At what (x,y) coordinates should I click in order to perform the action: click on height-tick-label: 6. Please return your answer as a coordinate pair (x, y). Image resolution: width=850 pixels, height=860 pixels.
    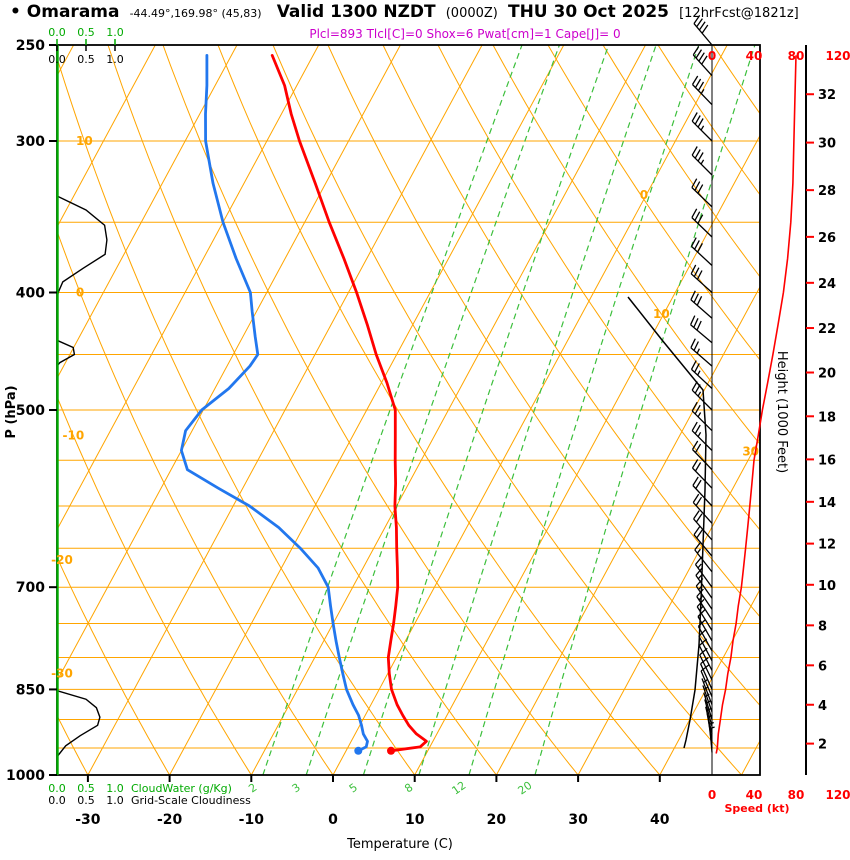
    Looking at the image, I should click on (822, 666).